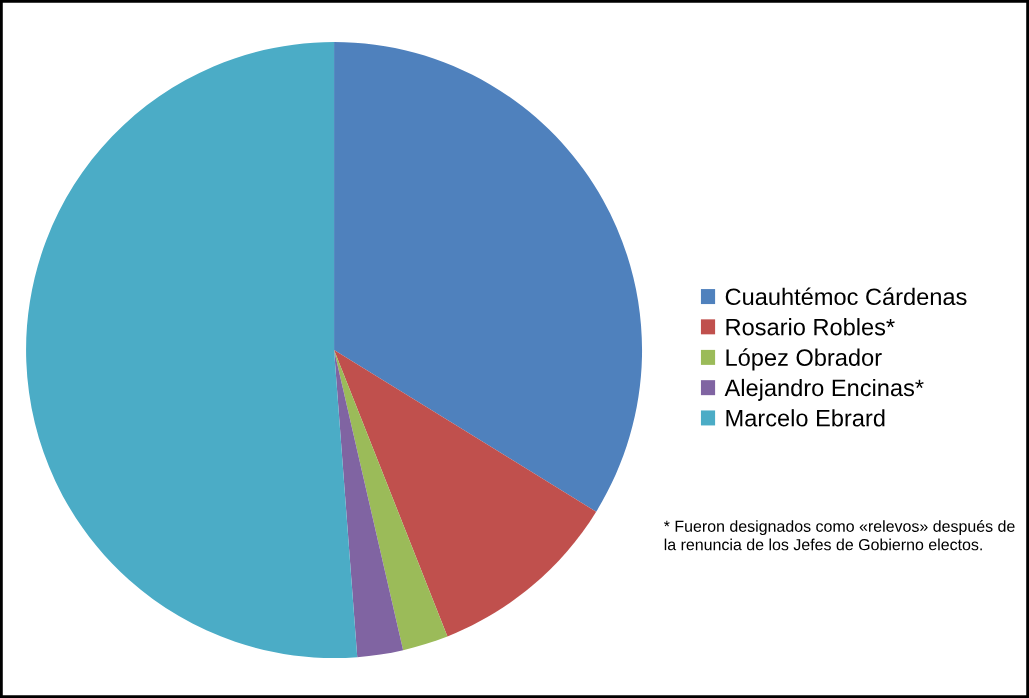  What do you see at coordinates (805, 418) in the screenshot?
I see `legend-label: Marcelo Ebrard` at bounding box center [805, 418].